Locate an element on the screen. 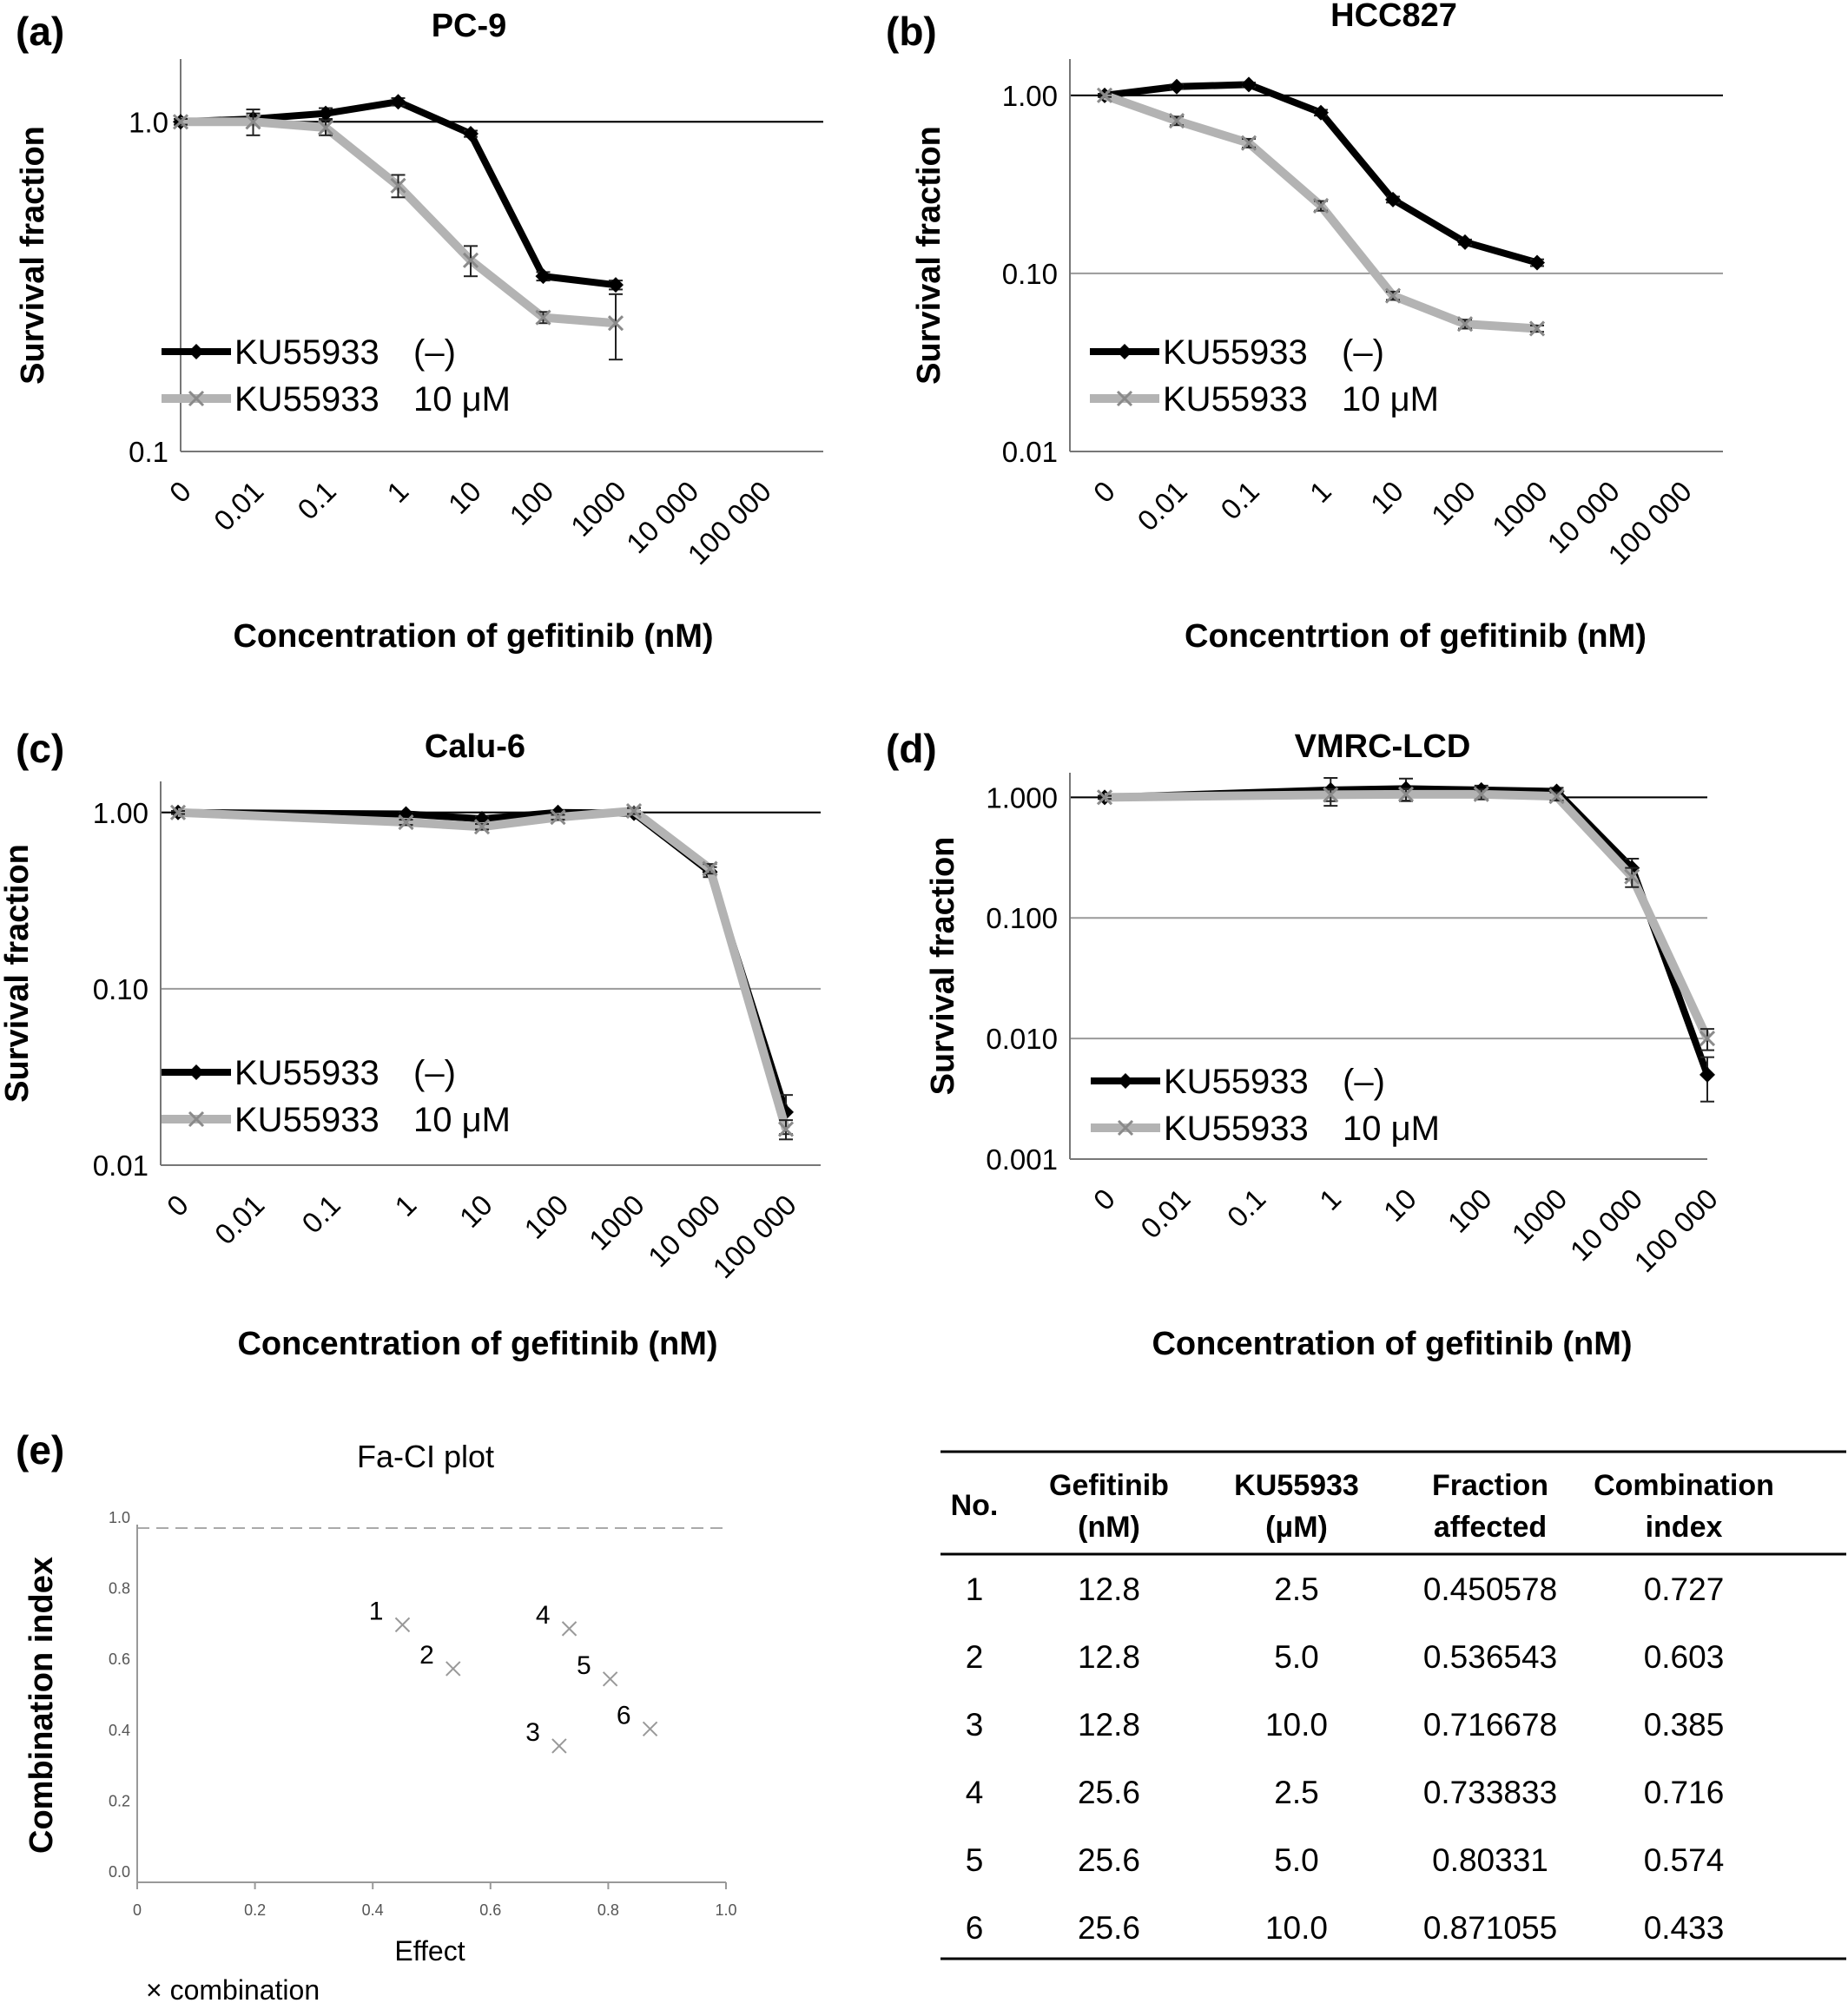 This screenshot has height=2003, width=1848. table-cell: 25.6 is located at coordinates (1109, 1860).